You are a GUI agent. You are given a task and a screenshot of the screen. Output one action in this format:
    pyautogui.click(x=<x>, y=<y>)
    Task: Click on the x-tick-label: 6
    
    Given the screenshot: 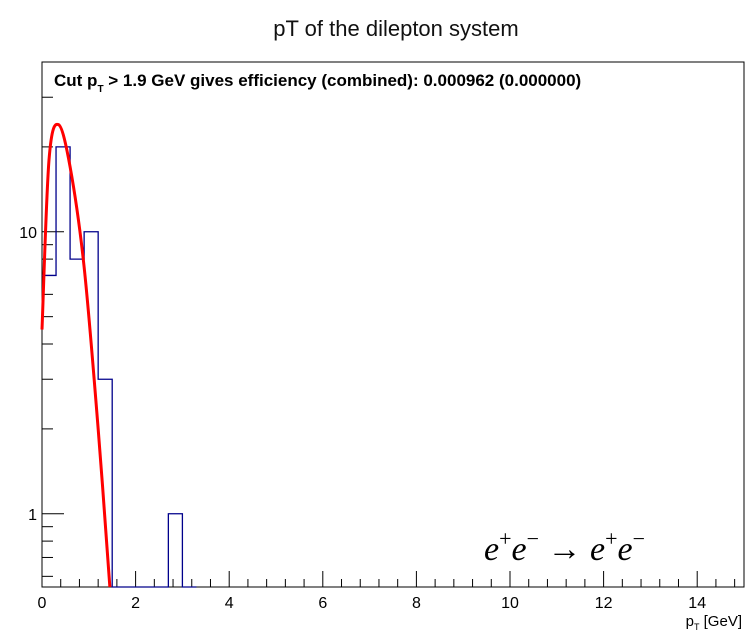 What is the action you would take?
    pyautogui.click(x=322, y=603)
    